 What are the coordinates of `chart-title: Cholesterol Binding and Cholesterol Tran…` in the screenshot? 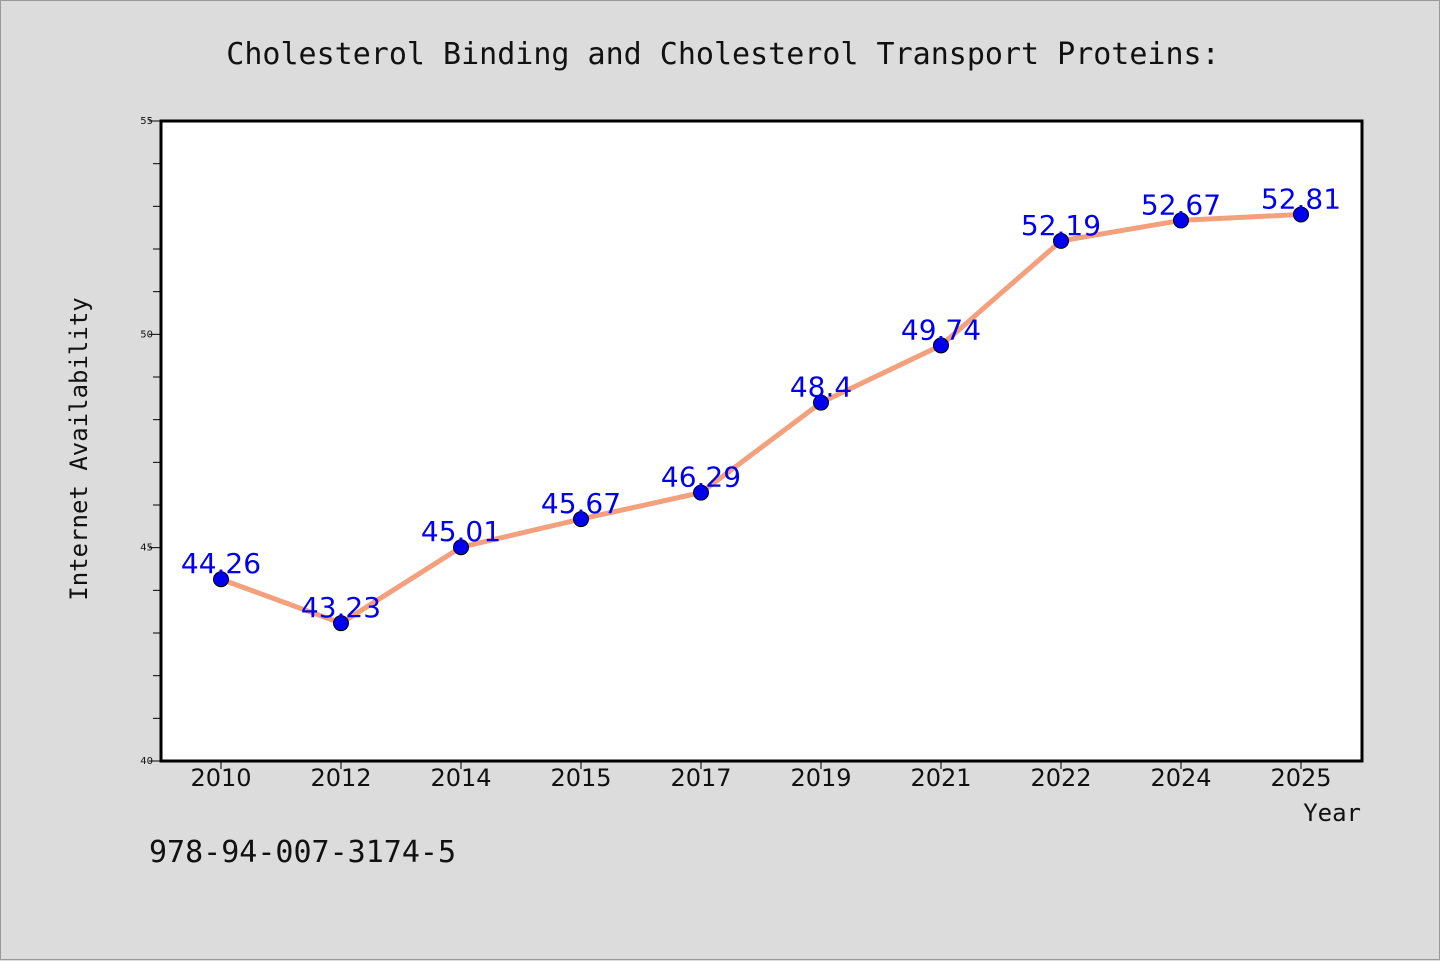 It's located at (722, 54).